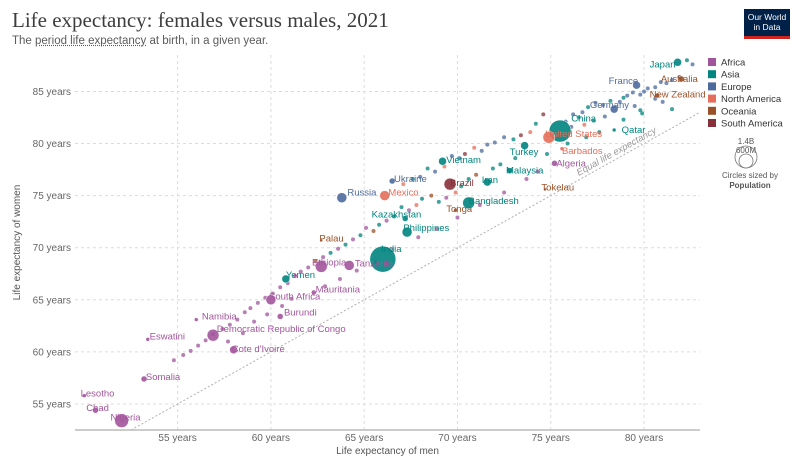 This screenshot has width=800, height=466. What do you see at coordinates (300, 275) in the screenshot?
I see `country-label: Yemen` at bounding box center [300, 275].